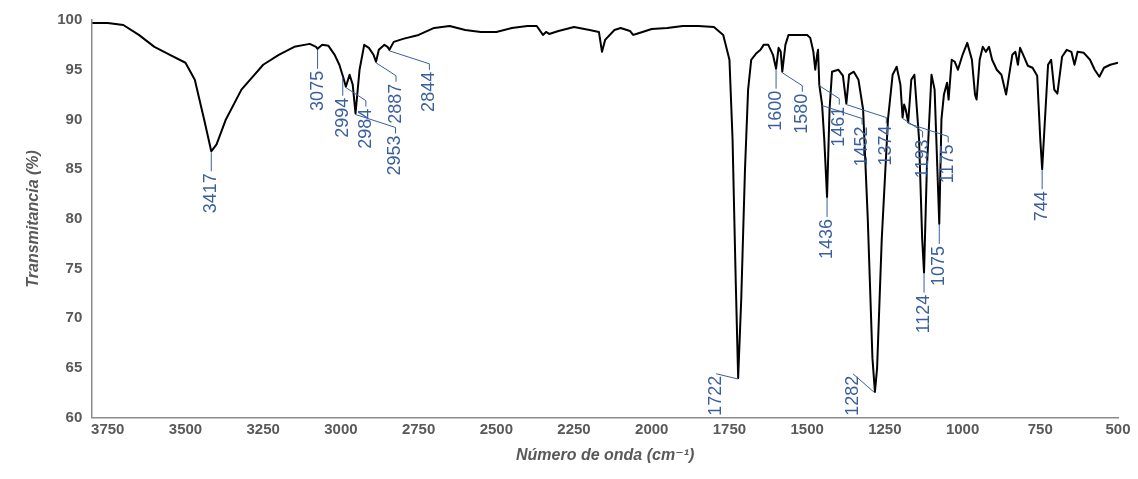 The width and height of the screenshot is (1138, 479). What do you see at coordinates (74, 416) in the screenshot?
I see `y-tick-label: 60` at bounding box center [74, 416].